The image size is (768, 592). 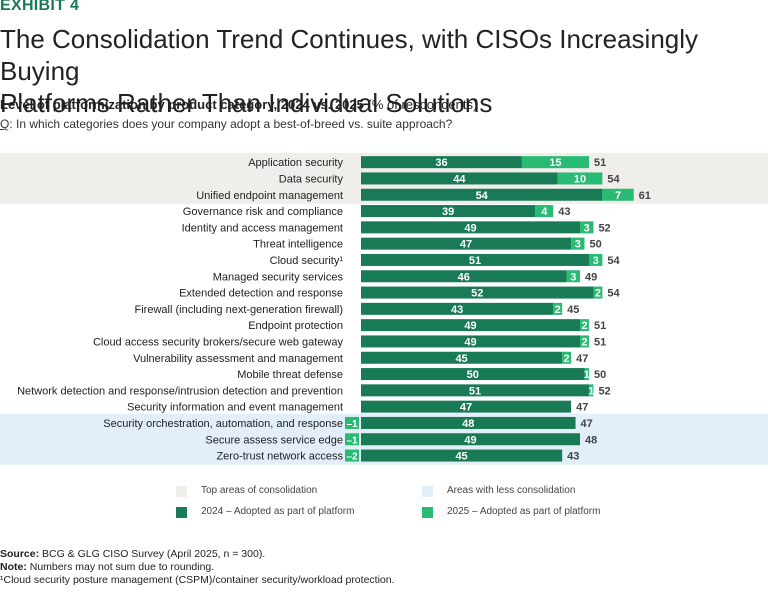 What do you see at coordinates (298, 245) in the screenshot?
I see `category-label: Threat intelligence` at bounding box center [298, 245].